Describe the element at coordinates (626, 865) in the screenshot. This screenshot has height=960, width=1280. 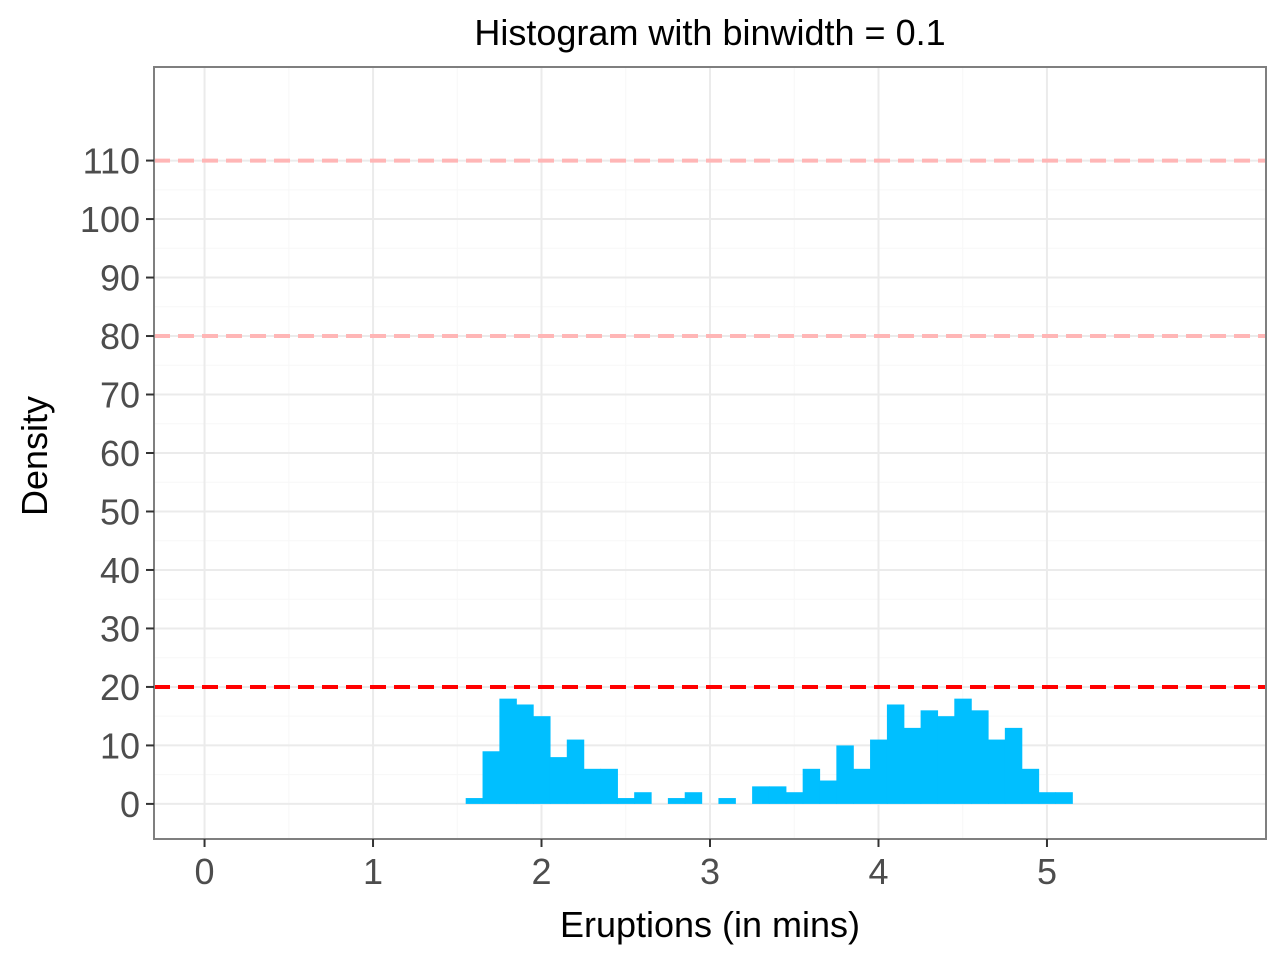
I see `x-axis-ticks: 0 1 2 3 4 5` at that location.